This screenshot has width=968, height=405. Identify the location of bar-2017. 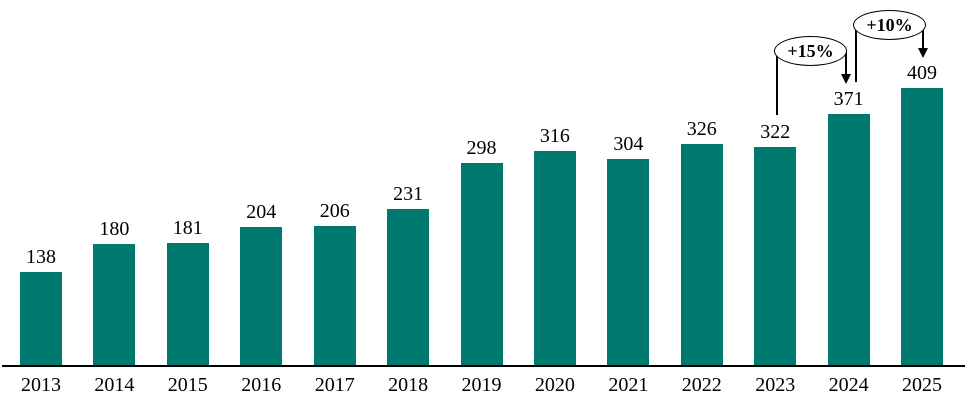
(334, 296).